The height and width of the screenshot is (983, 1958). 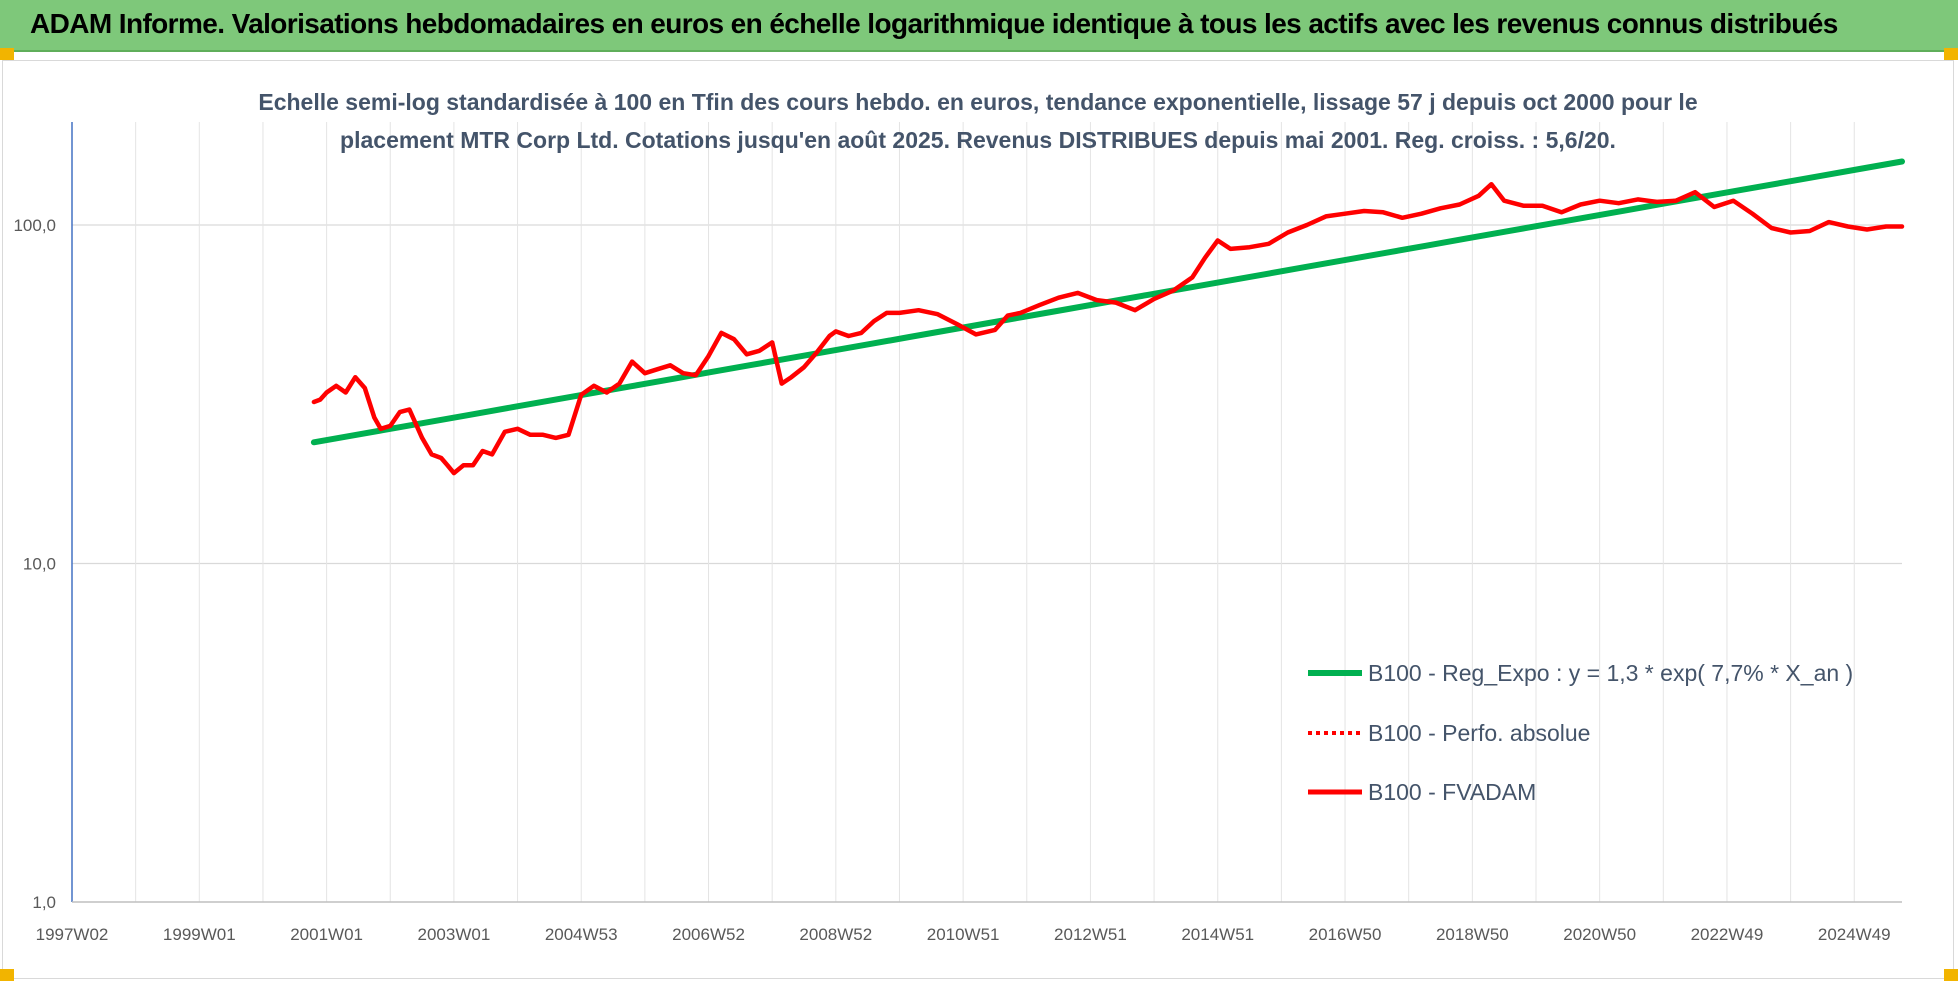 I want to click on x-tick-label: 2020W50, so click(x=1599, y=934).